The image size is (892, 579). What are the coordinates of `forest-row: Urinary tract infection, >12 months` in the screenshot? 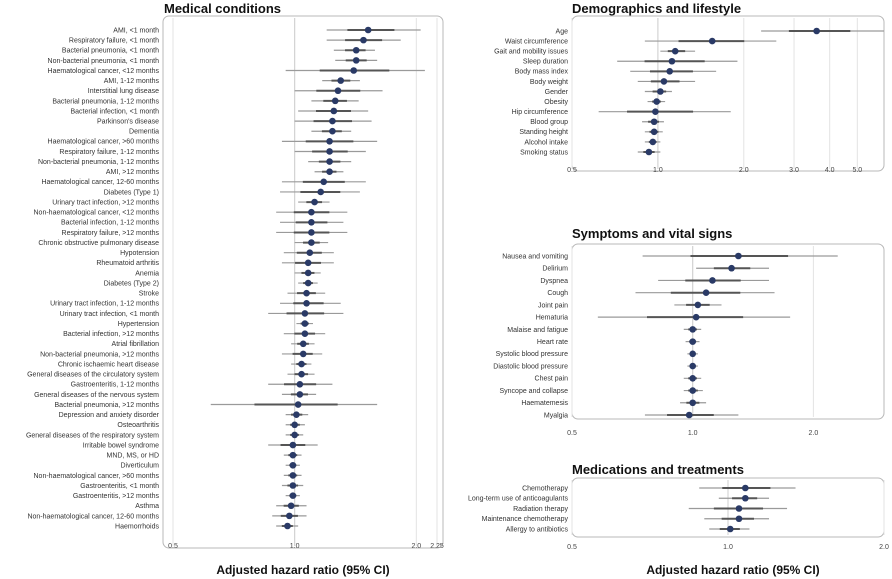 It's located at (191, 202).